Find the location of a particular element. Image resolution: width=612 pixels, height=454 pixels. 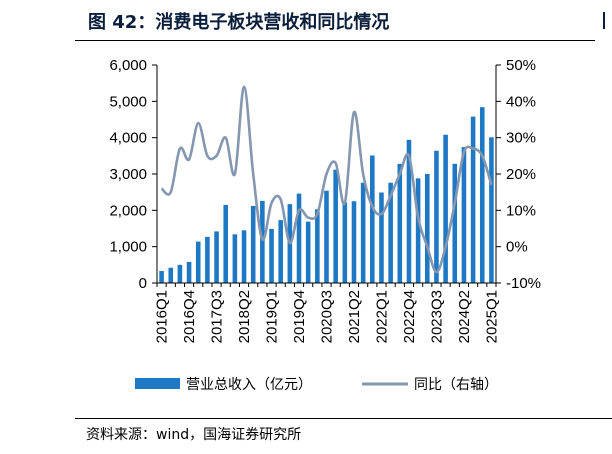

x-tick-label: 2019Q4 is located at coordinates (299, 316).